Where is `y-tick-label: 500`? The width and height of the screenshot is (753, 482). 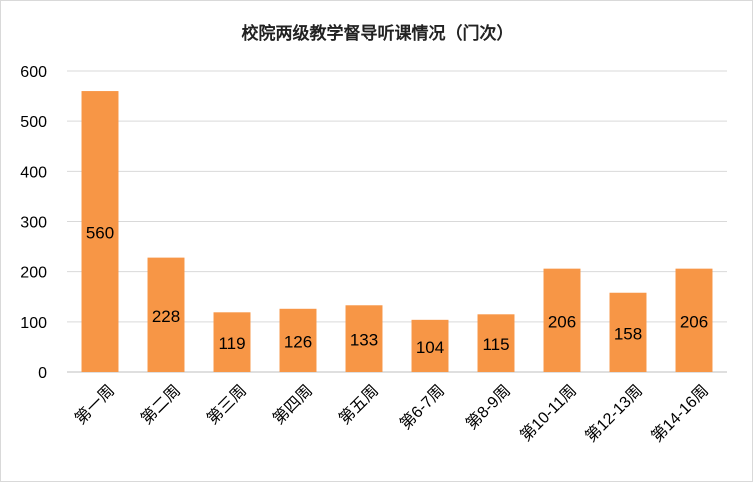
y-tick-label: 500 is located at coordinates (33, 122).